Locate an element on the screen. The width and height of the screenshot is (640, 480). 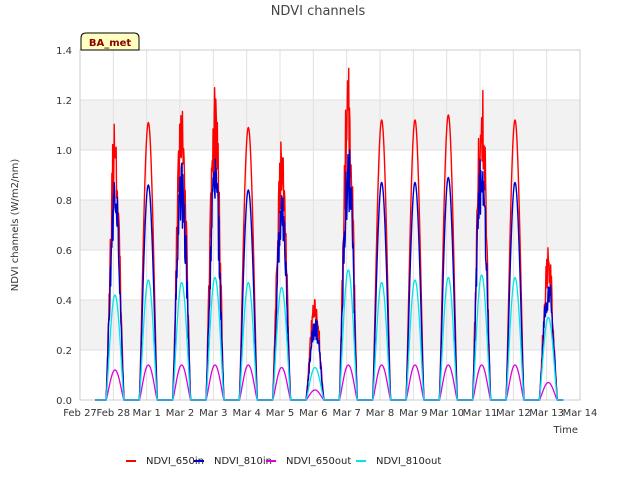
y-axis-label: NDVI channels (W/m2/nm) is located at coordinates (15, 225).